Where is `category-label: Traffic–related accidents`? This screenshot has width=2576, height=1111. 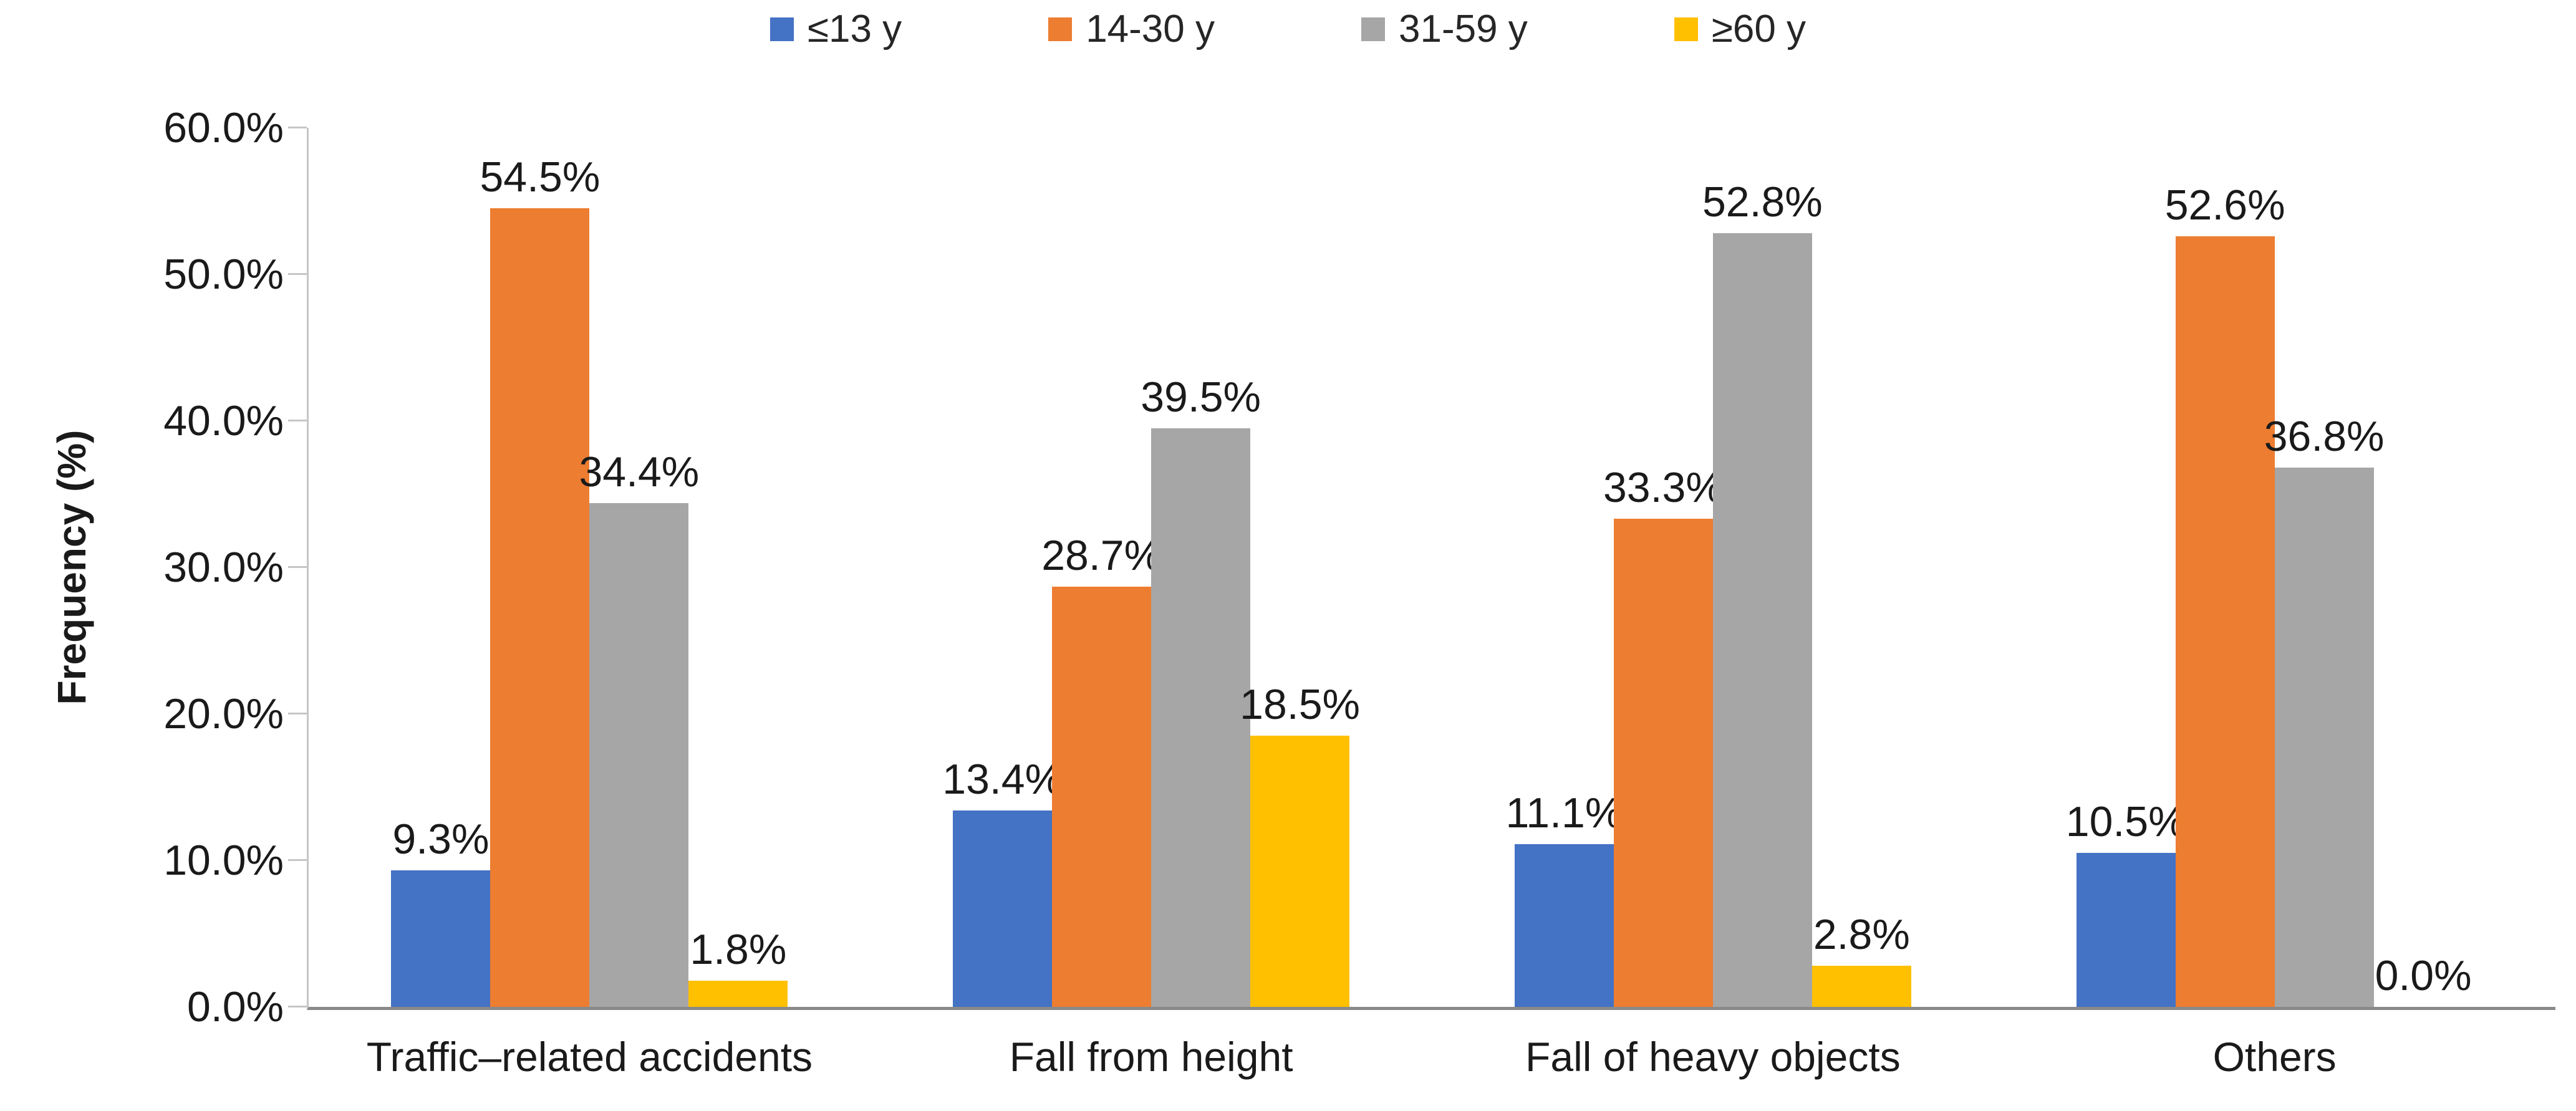
category-label: Traffic–related accidents is located at coordinates (589, 1057).